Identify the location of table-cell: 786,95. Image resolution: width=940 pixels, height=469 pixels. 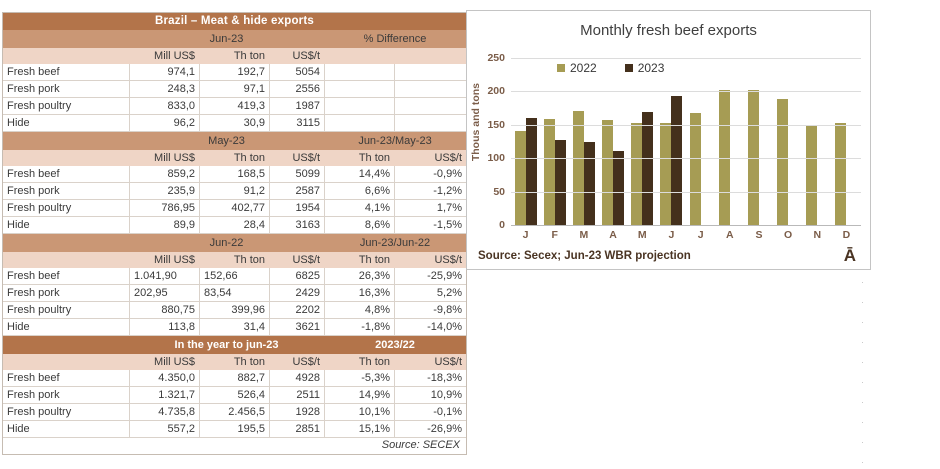
(164, 208).